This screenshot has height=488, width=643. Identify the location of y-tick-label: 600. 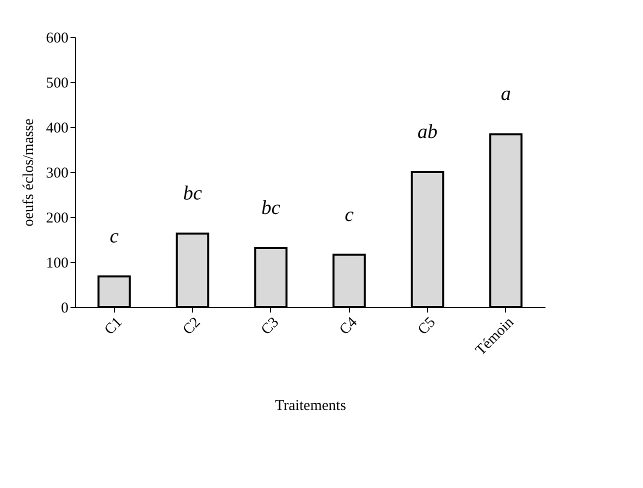
(57, 38).